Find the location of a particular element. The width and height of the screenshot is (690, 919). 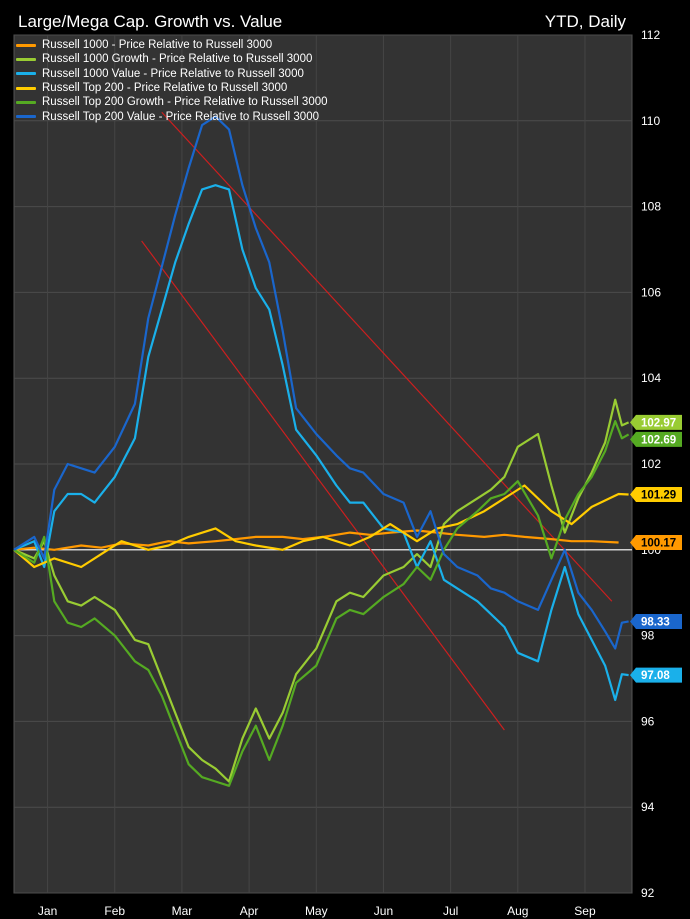

x-tick-label: Jan is located at coordinates (47, 911).